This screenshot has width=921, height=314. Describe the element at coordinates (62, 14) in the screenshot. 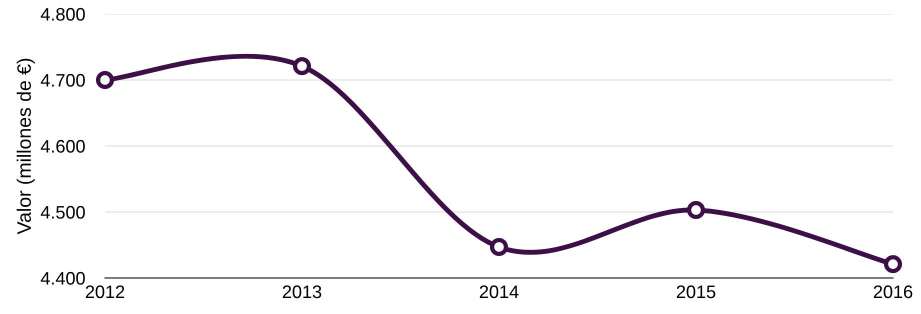

I see `y-tick-label: 4.800` at that location.